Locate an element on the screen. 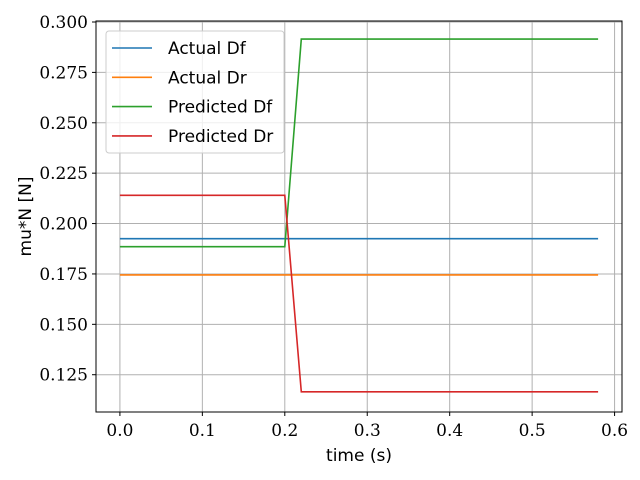 The height and width of the screenshot is (480, 640). x-tick-label: 0.1 is located at coordinates (202, 431).